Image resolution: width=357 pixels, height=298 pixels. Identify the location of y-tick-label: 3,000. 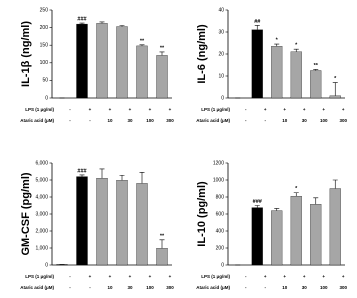
(41, 214).